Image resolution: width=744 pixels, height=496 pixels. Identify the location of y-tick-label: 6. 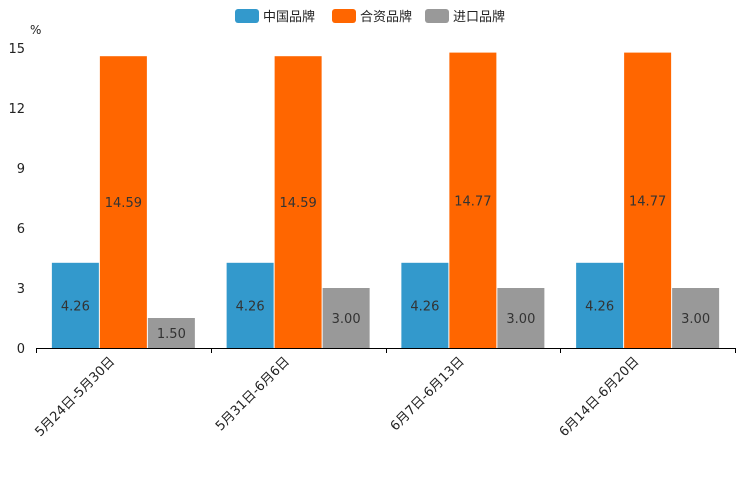
(21, 229).